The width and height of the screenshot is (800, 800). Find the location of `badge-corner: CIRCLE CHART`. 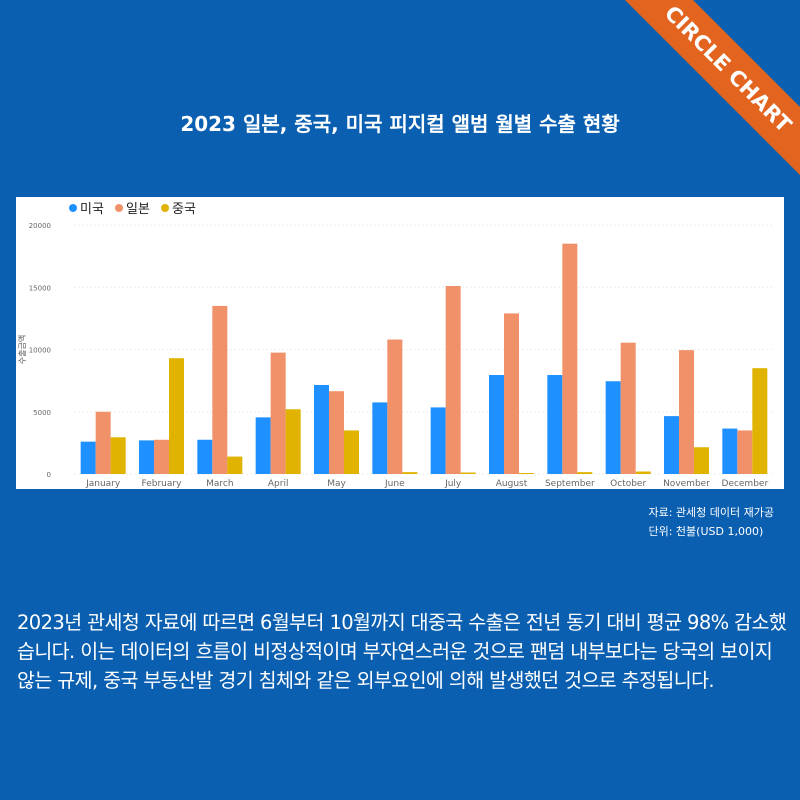

badge-corner: CIRCLE CHART is located at coordinates (700, 100).